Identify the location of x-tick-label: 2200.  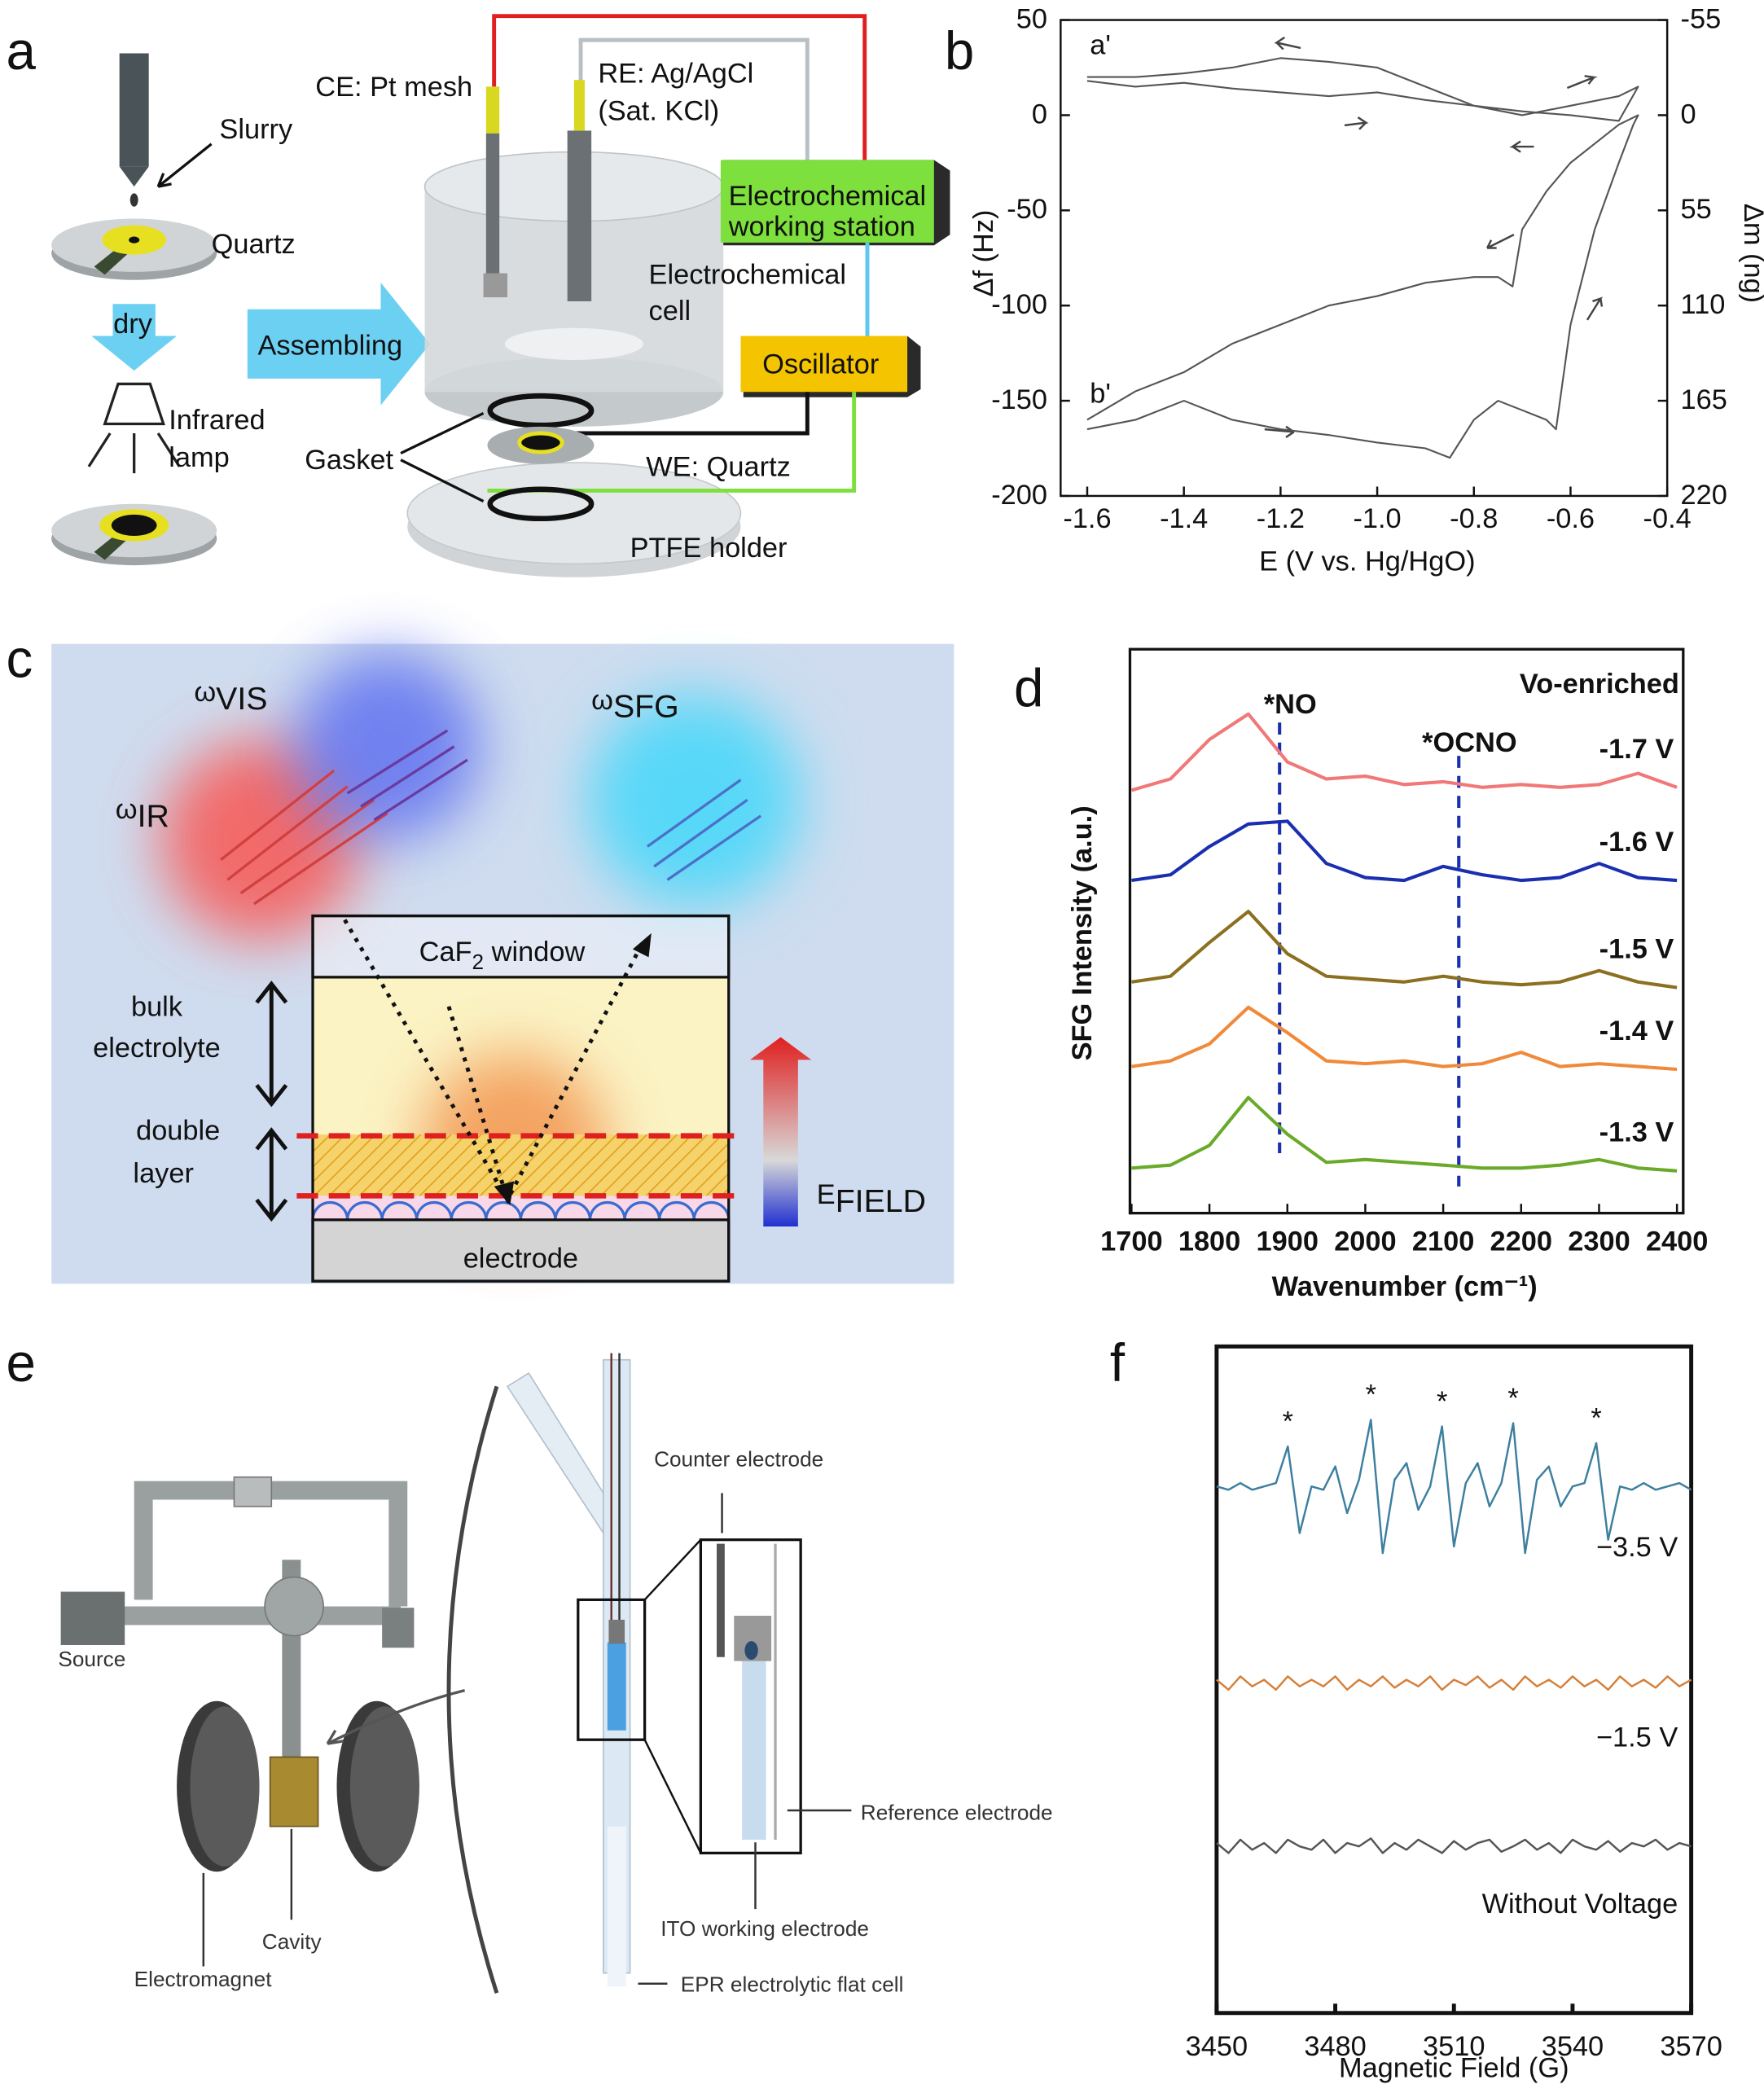
(1521, 1241).